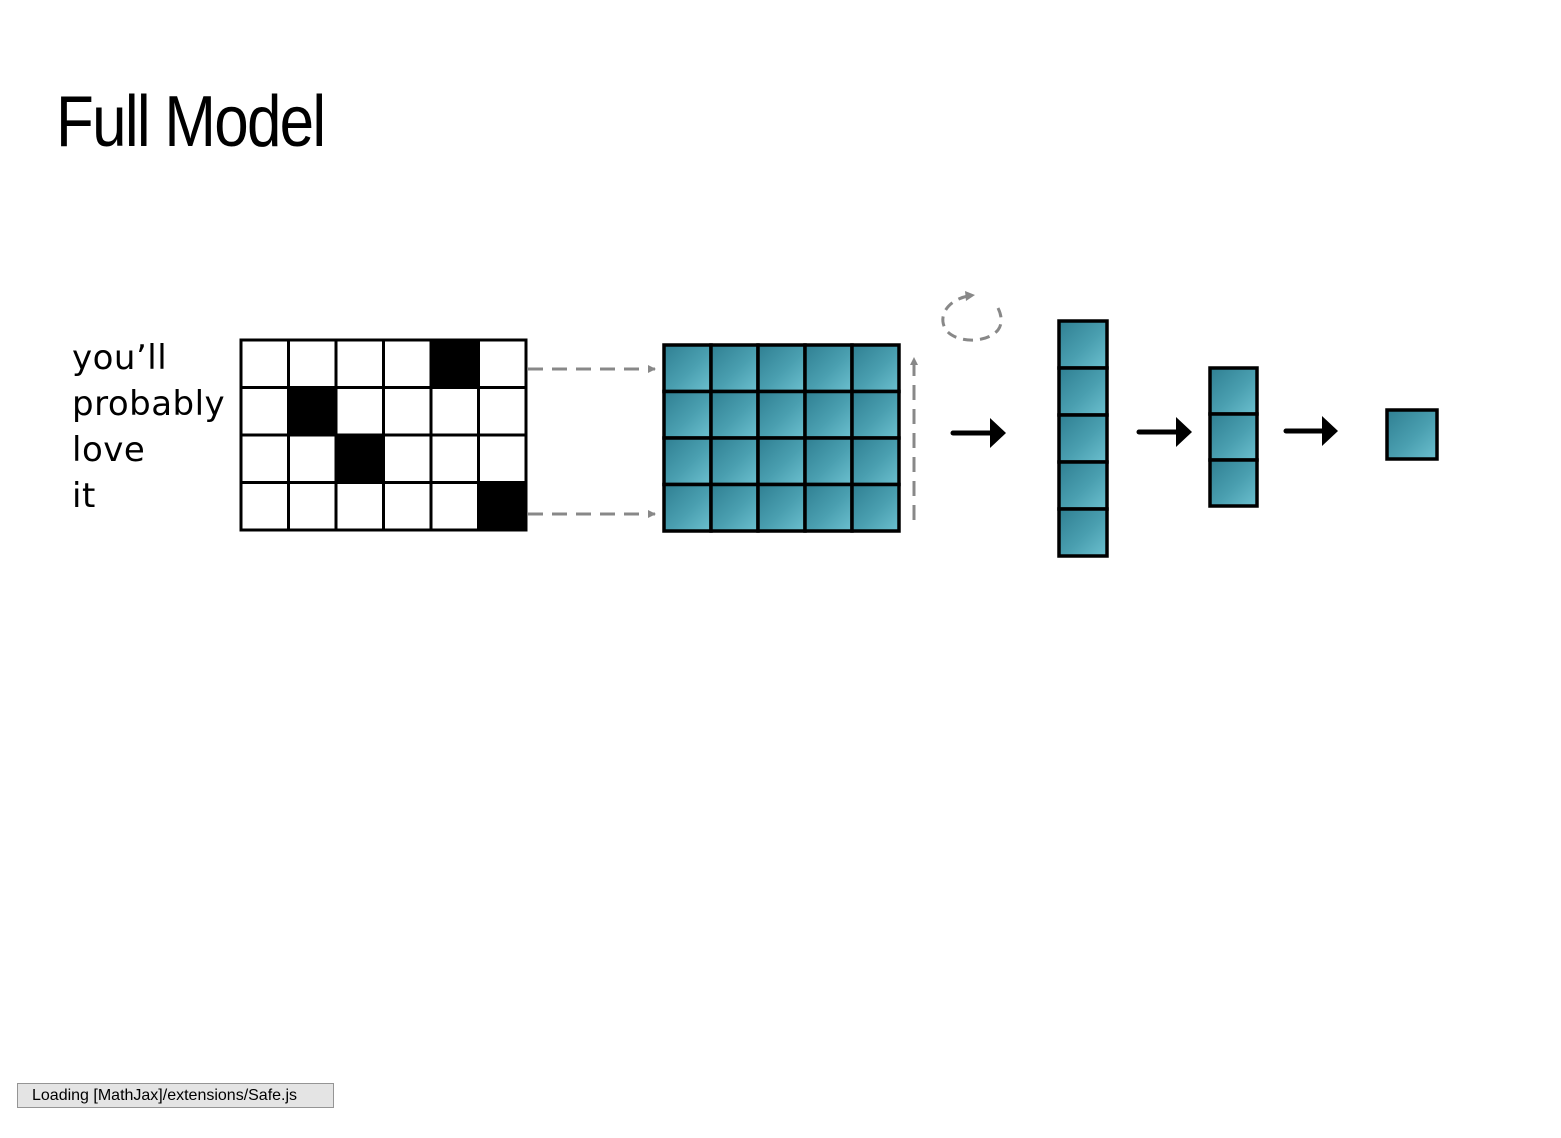 The width and height of the screenshot is (1561, 1138). Describe the element at coordinates (148, 427) in the screenshot. I see `input-word-list: you’ll probably love it` at that location.